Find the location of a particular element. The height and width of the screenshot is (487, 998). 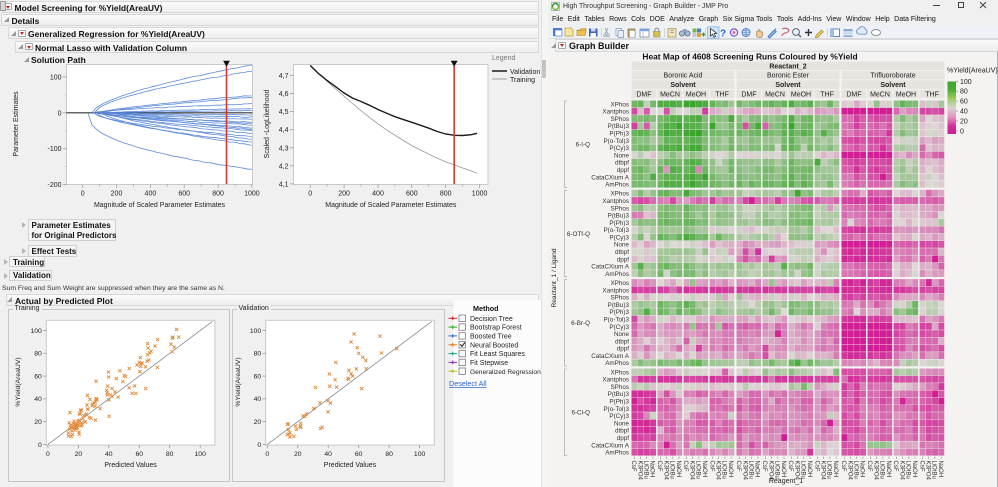

svg-text: 4,2 is located at coordinates (284, 166).